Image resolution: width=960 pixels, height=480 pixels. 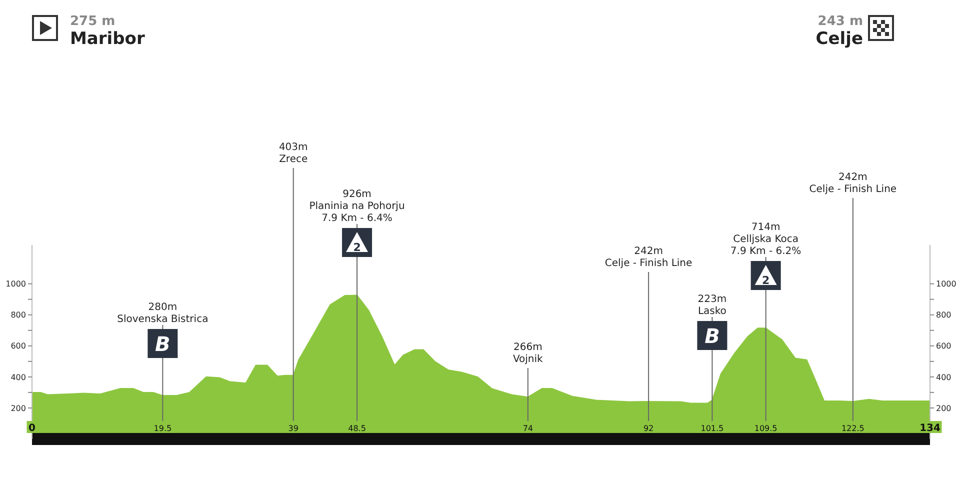 What do you see at coordinates (766, 428) in the screenshot?
I see `x-tick-label: 109.5` at bounding box center [766, 428].